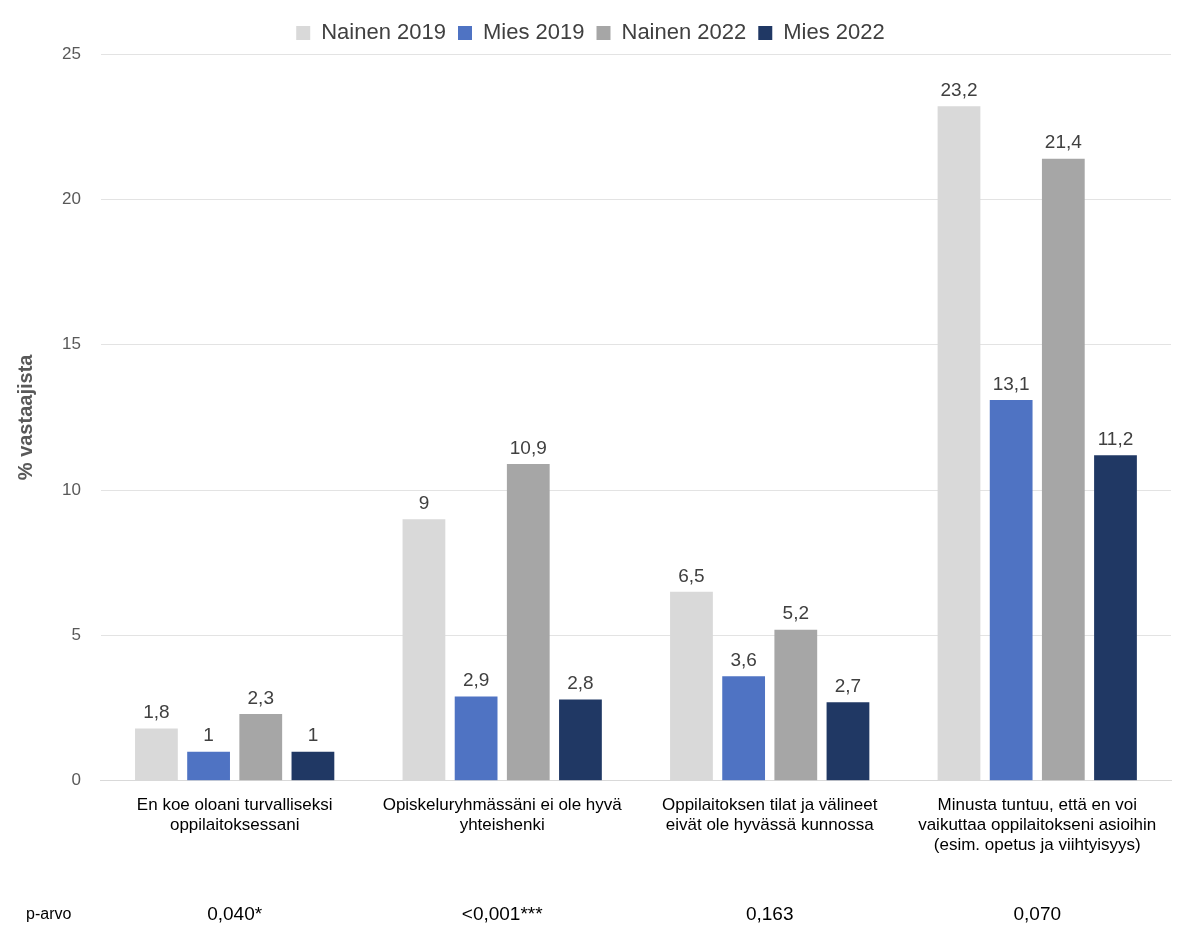 The image size is (1201, 950). I want to click on data-label: 23,2, so click(959, 90).